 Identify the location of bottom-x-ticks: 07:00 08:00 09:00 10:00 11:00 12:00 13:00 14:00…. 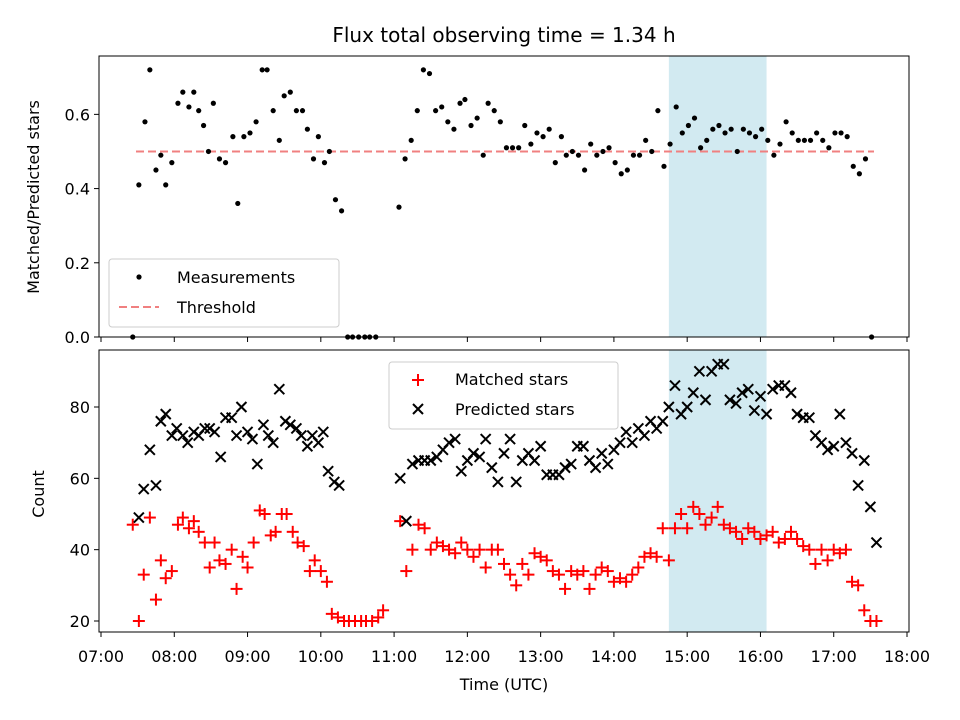
(504, 649).